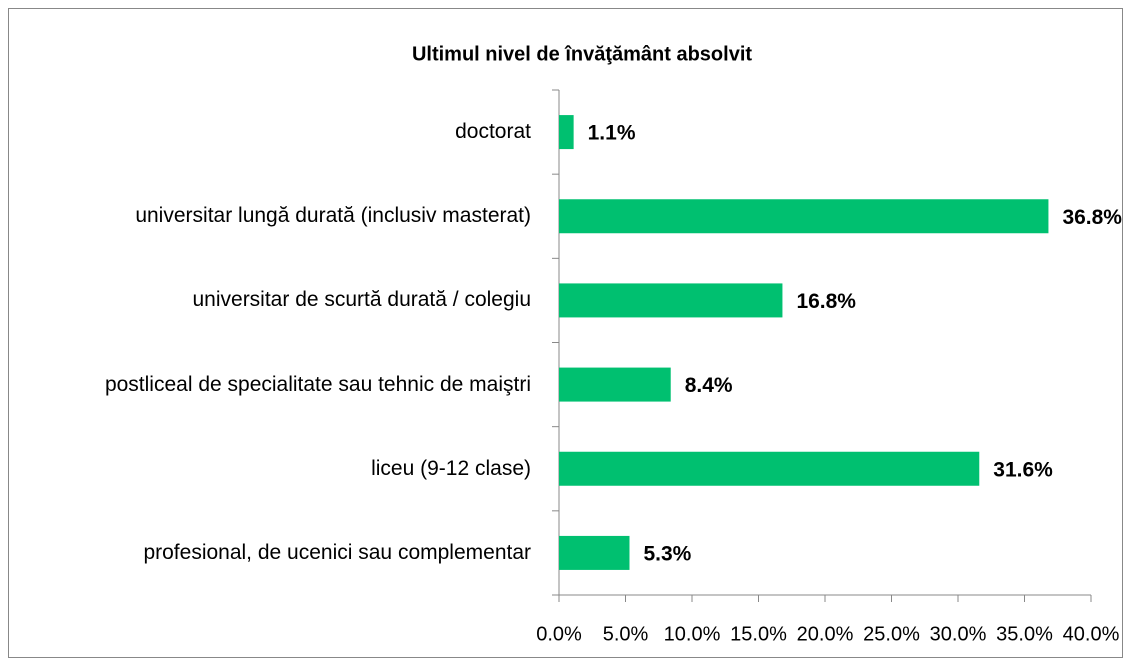 The height and width of the screenshot is (661, 1131). I want to click on value-label: 5.3%, so click(667, 553).